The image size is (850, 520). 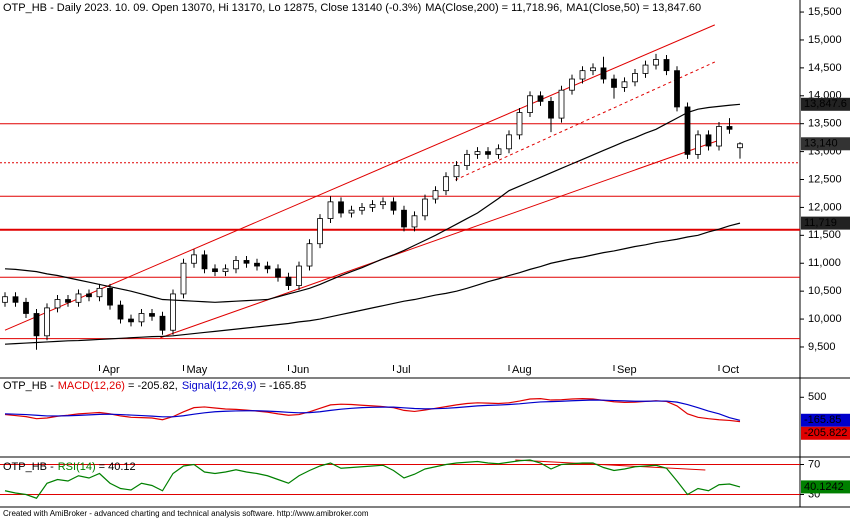 What do you see at coordinates (111, 370) in the screenshot?
I see `x-tick-label: Apr` at bounding box center [111, 370].